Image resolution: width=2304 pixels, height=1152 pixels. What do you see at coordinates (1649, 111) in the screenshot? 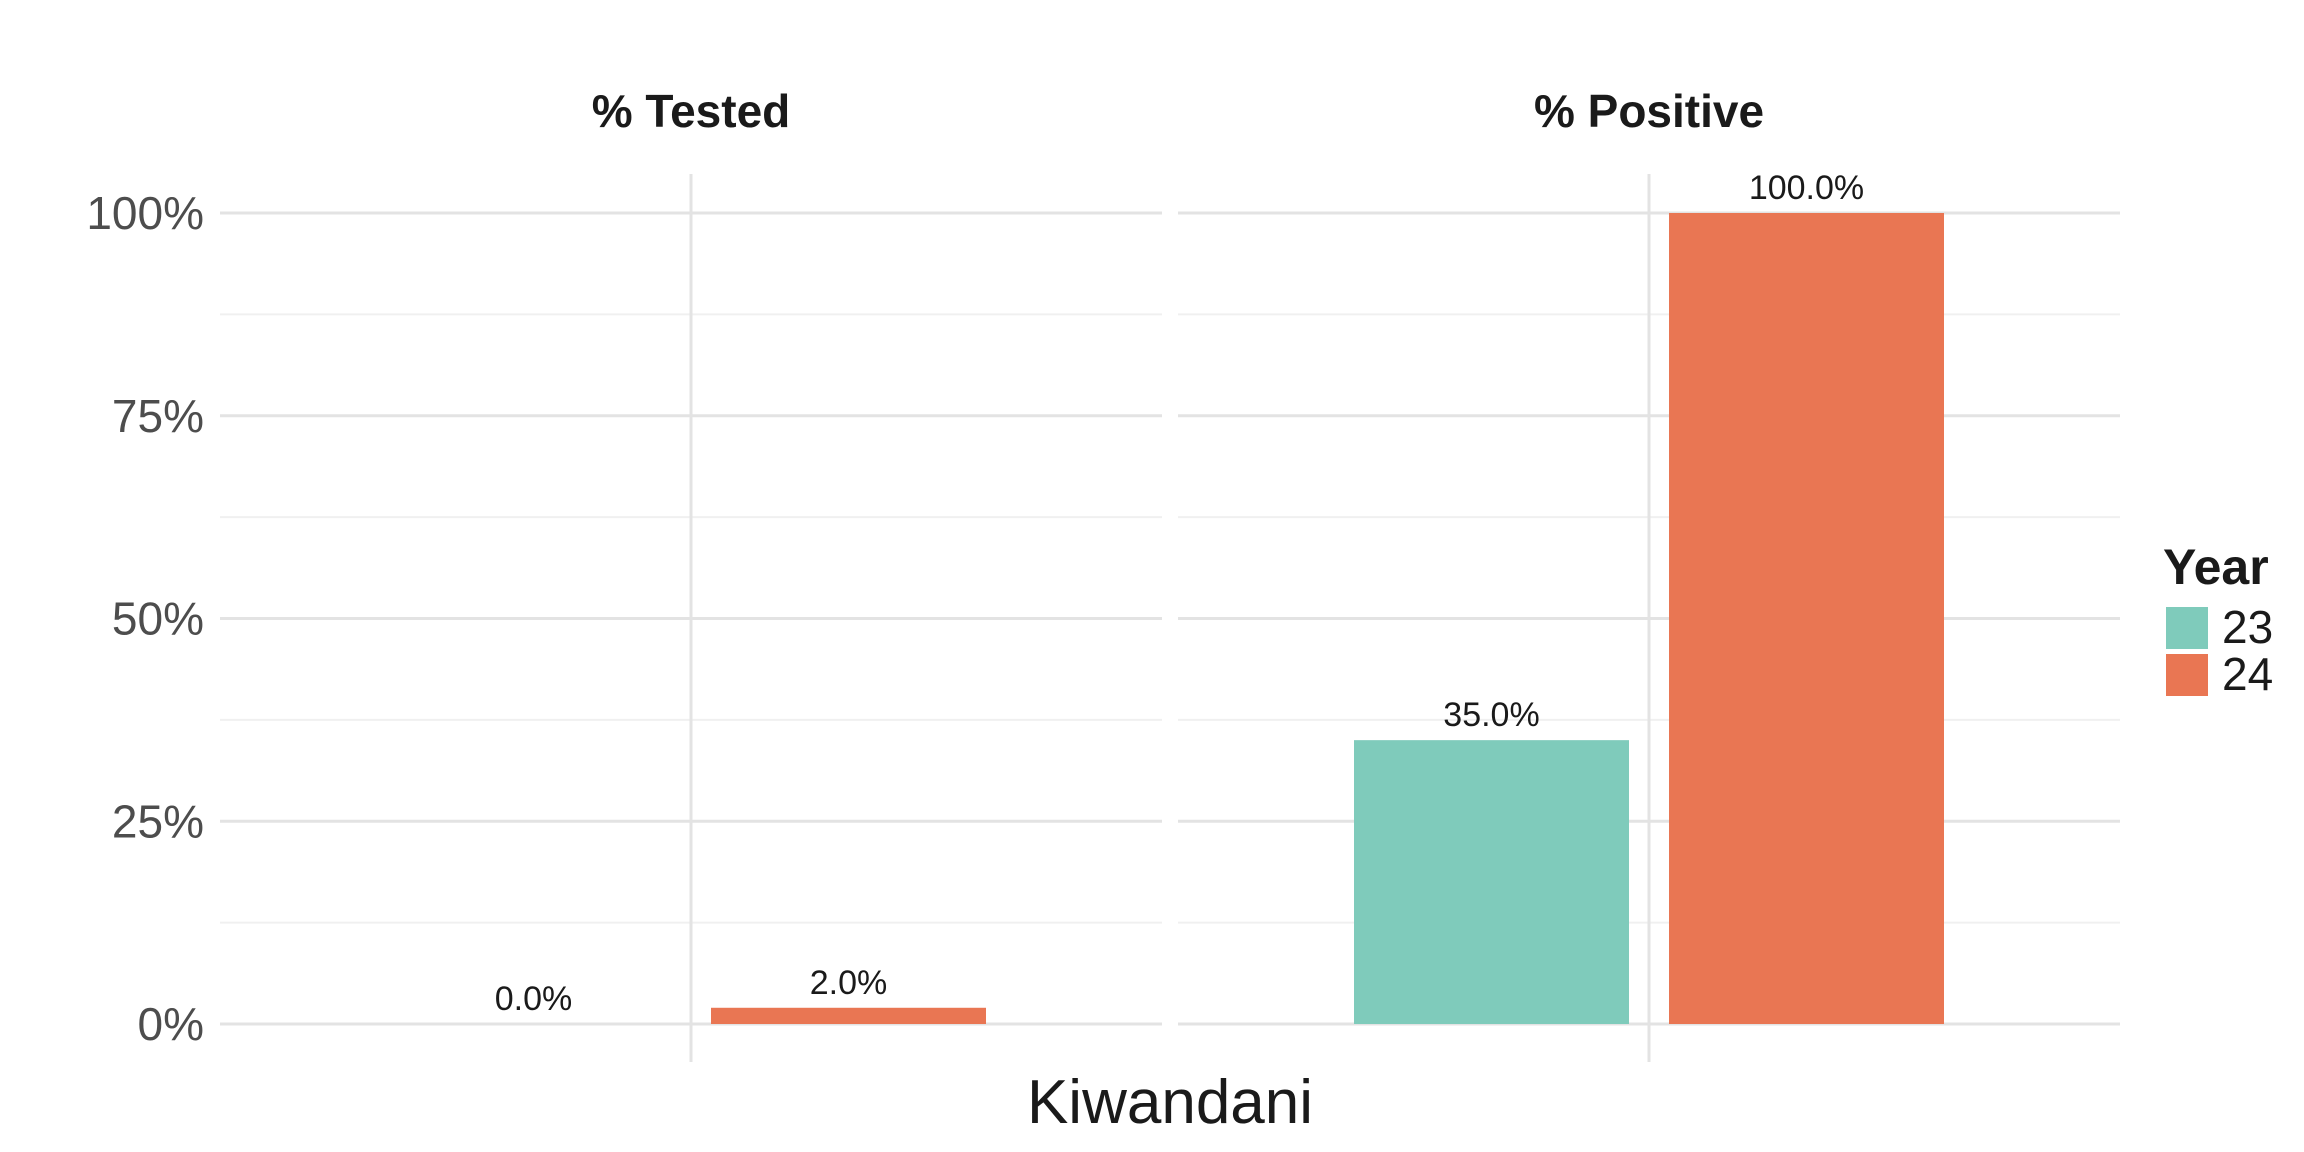
I see `facet-title: % Positive` at bounding box center [1649, 111].